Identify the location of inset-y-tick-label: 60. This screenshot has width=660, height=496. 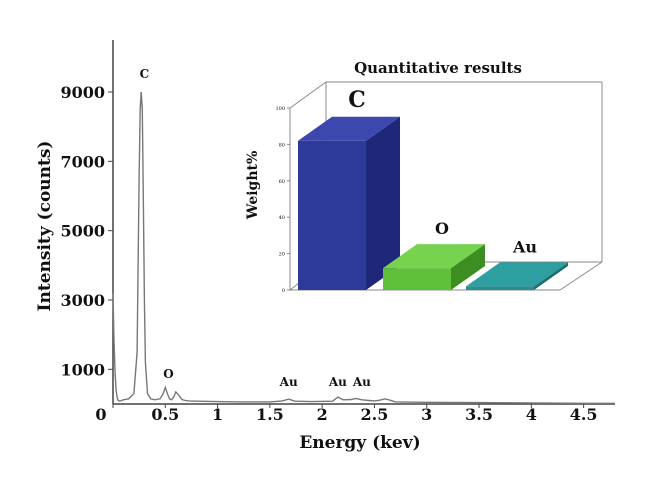
(282, 182).